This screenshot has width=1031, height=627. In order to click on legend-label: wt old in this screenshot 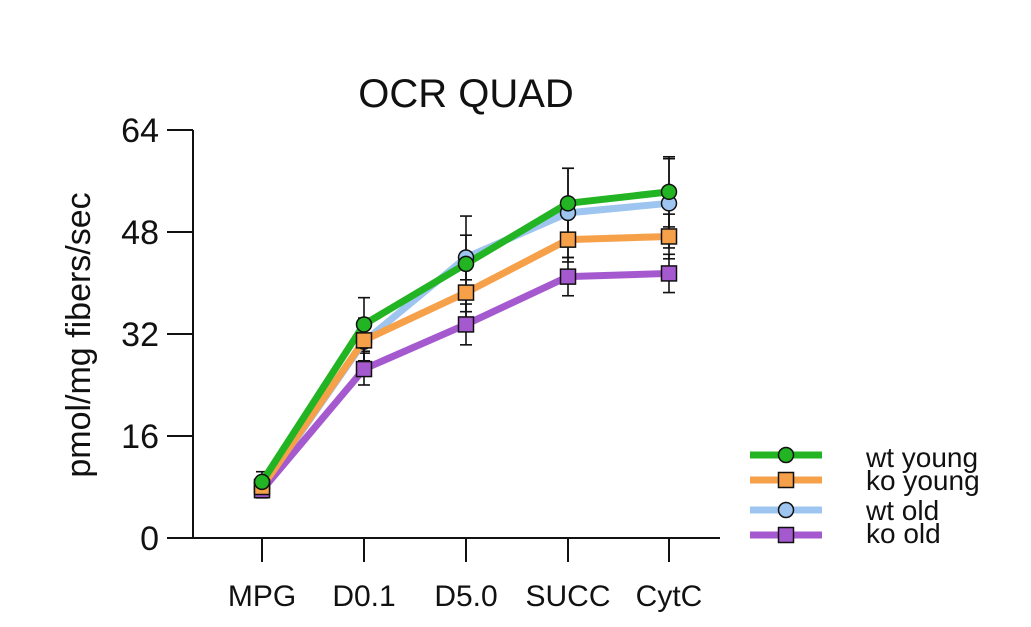, I will do `click(902, 510)`.